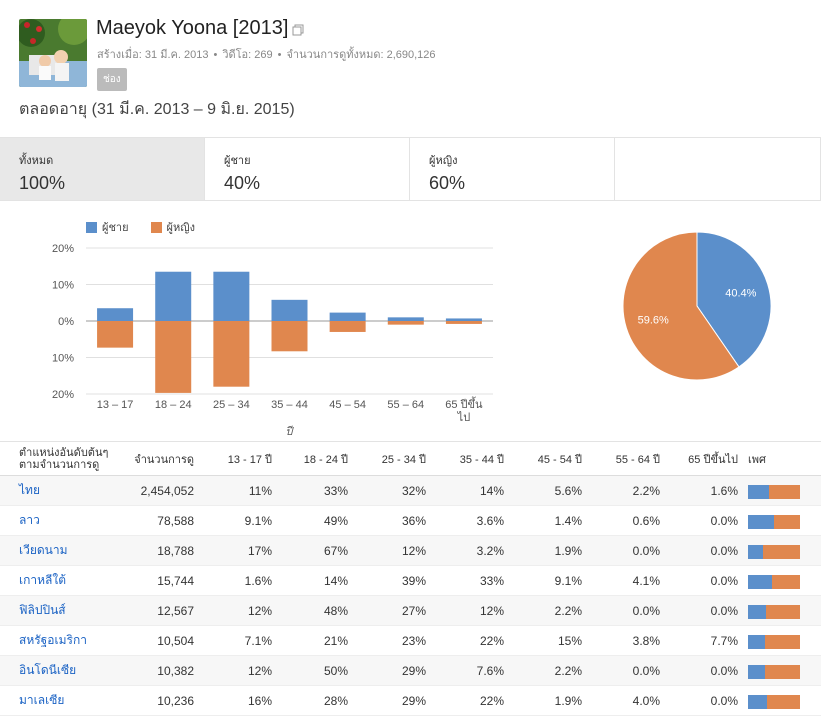 The height and width of the screenshot is (724, 821). Describe the element at coordinates (646, 520) in the screenshot. I see `cell-a6: 0.6%` at that location.